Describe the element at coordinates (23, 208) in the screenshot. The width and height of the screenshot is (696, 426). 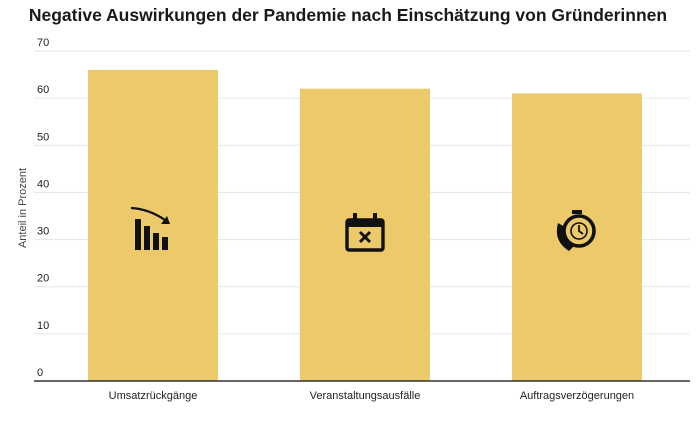
I see `y-axis-label: Anteil in Prozent` at that location.